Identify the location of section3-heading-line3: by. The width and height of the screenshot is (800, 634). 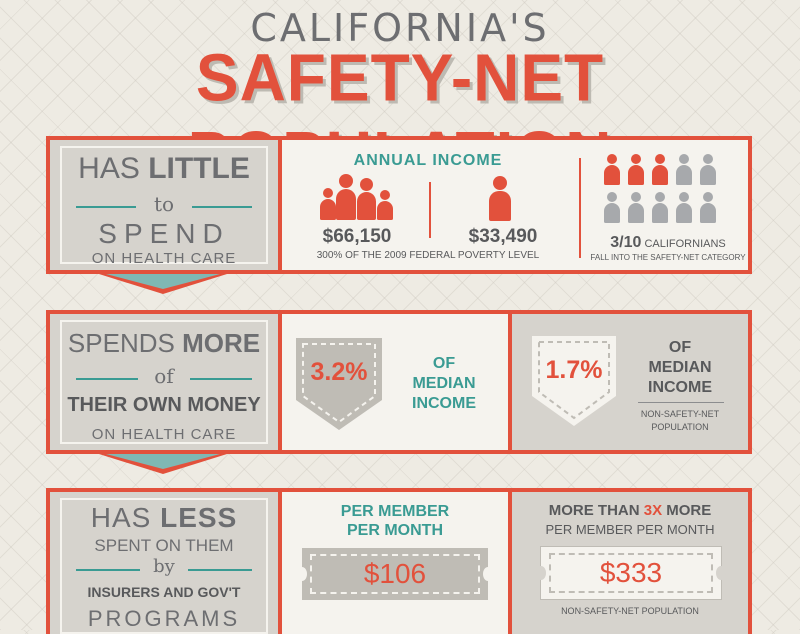
(164, 566).